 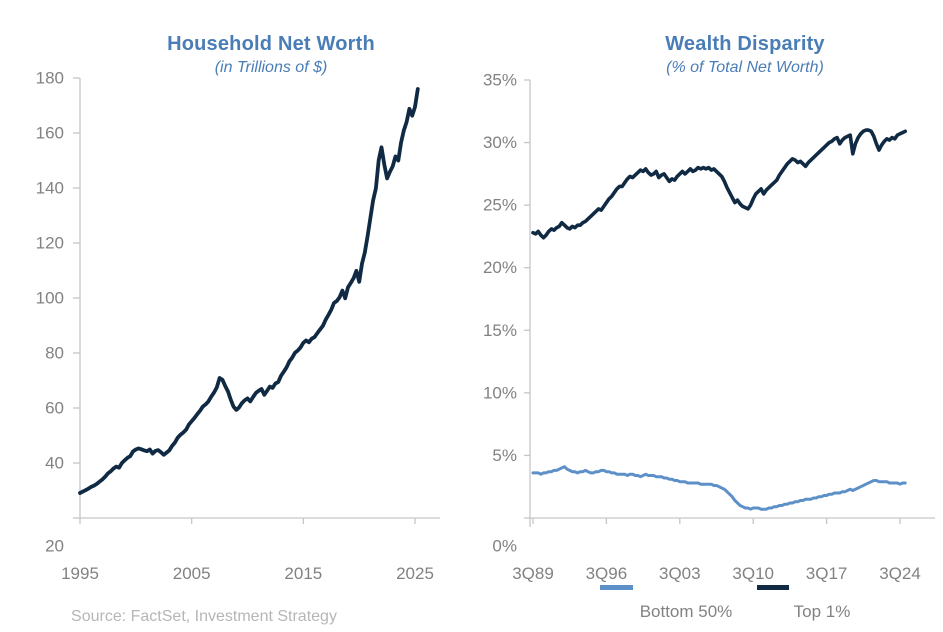 What do you see at coordinates (54, 463) in the screenshot?
I see `y-axis-tick-label: 40` at bounding box center [54, 463].